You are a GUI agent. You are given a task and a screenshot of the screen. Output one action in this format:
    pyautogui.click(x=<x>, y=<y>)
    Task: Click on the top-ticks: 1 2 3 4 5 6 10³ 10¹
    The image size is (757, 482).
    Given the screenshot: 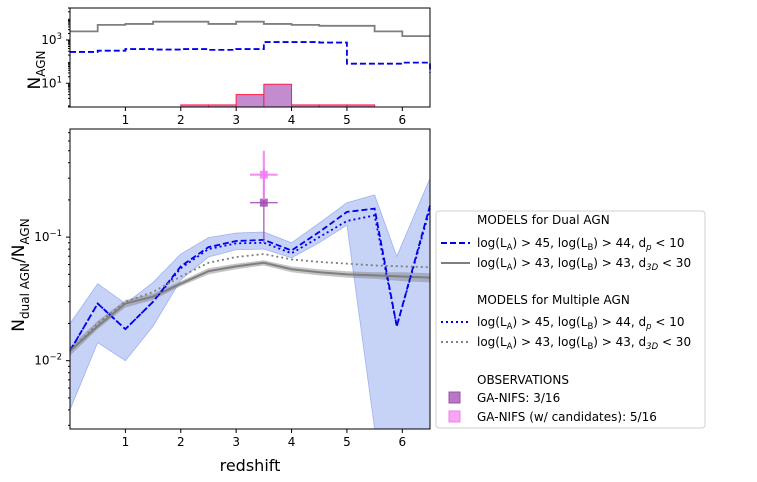 What is the action you would take?
    pyautogui.click(x=223, y=67)
    